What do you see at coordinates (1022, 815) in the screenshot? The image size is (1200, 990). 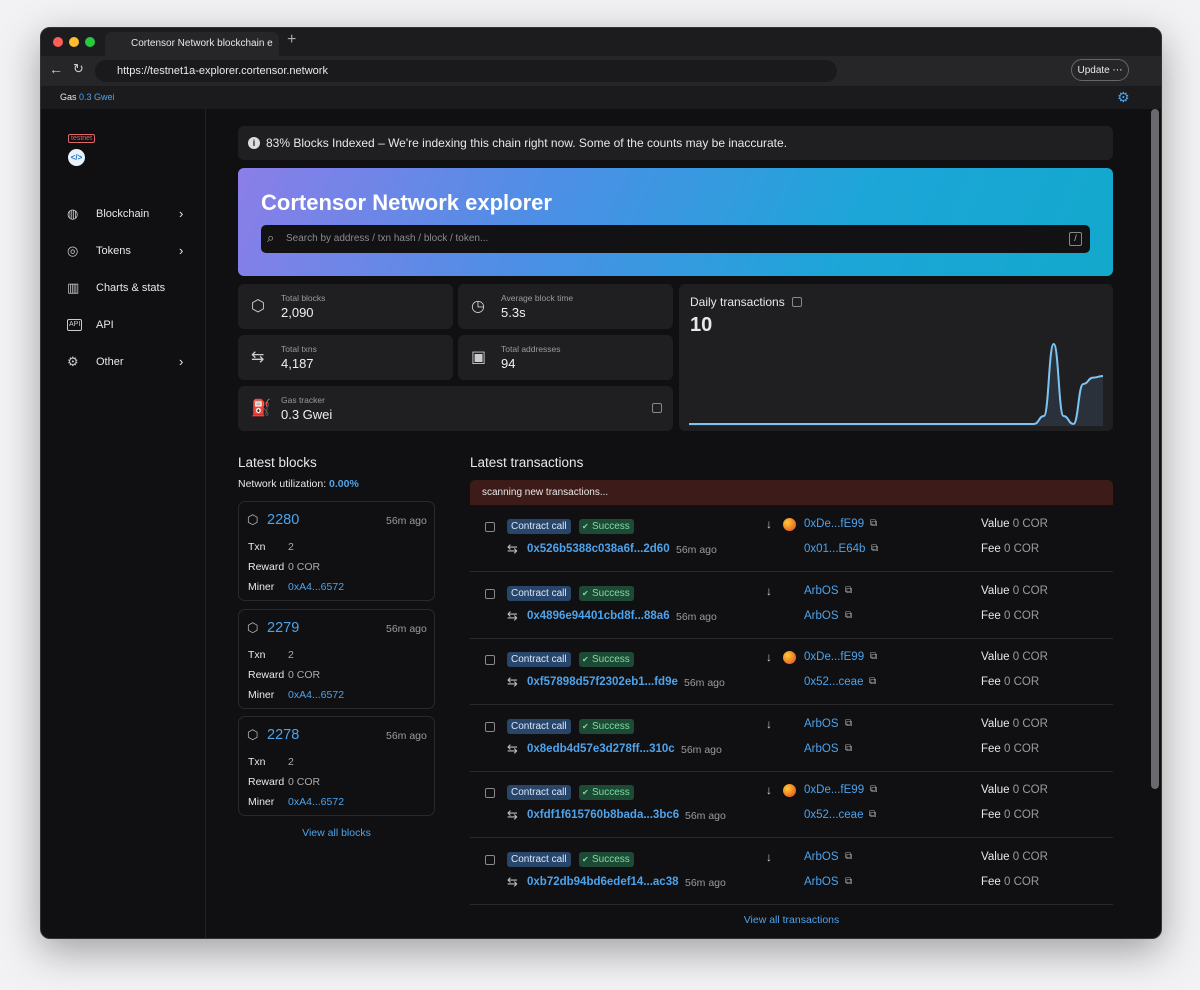 I see `fee-amount: 0 COR` at bounding box center [1022, 815].